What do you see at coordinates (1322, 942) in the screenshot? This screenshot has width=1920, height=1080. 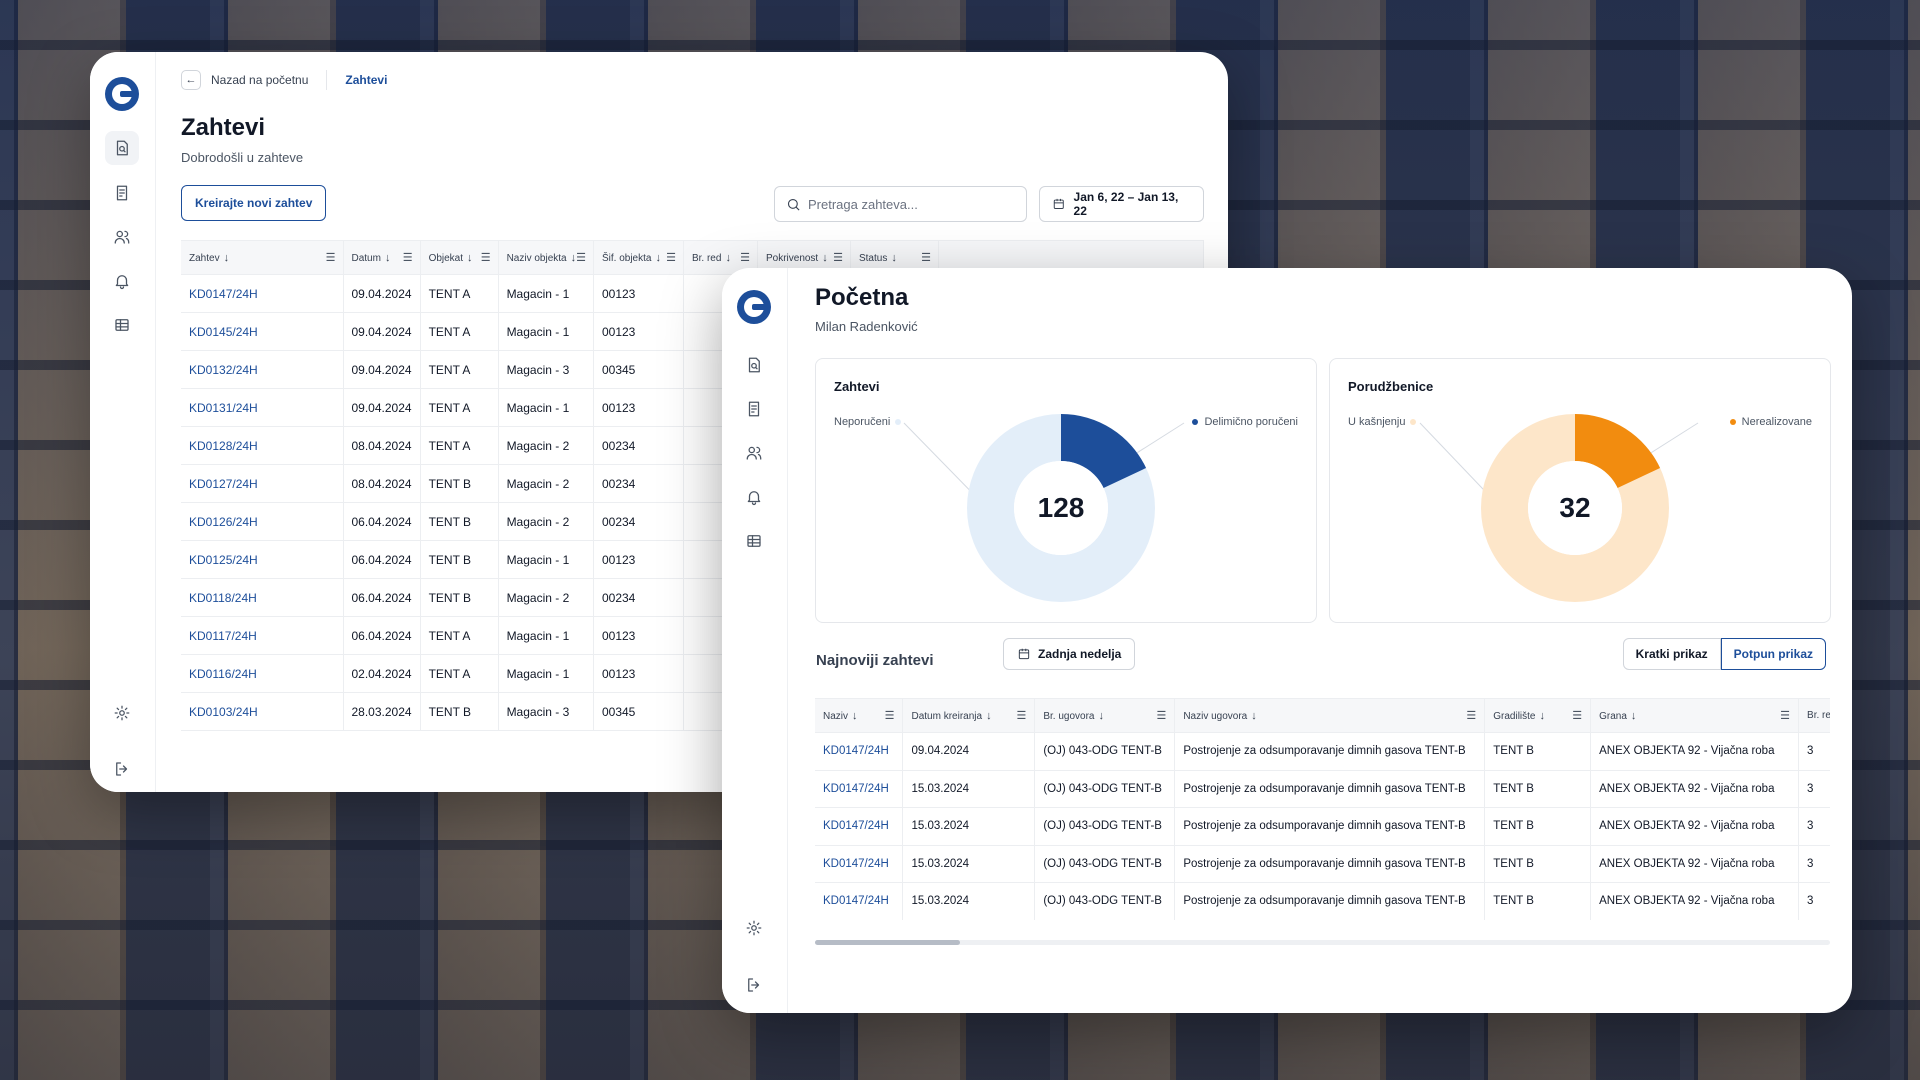 I see `horizontal-scrollbar` at bounding box center [1322, 942].